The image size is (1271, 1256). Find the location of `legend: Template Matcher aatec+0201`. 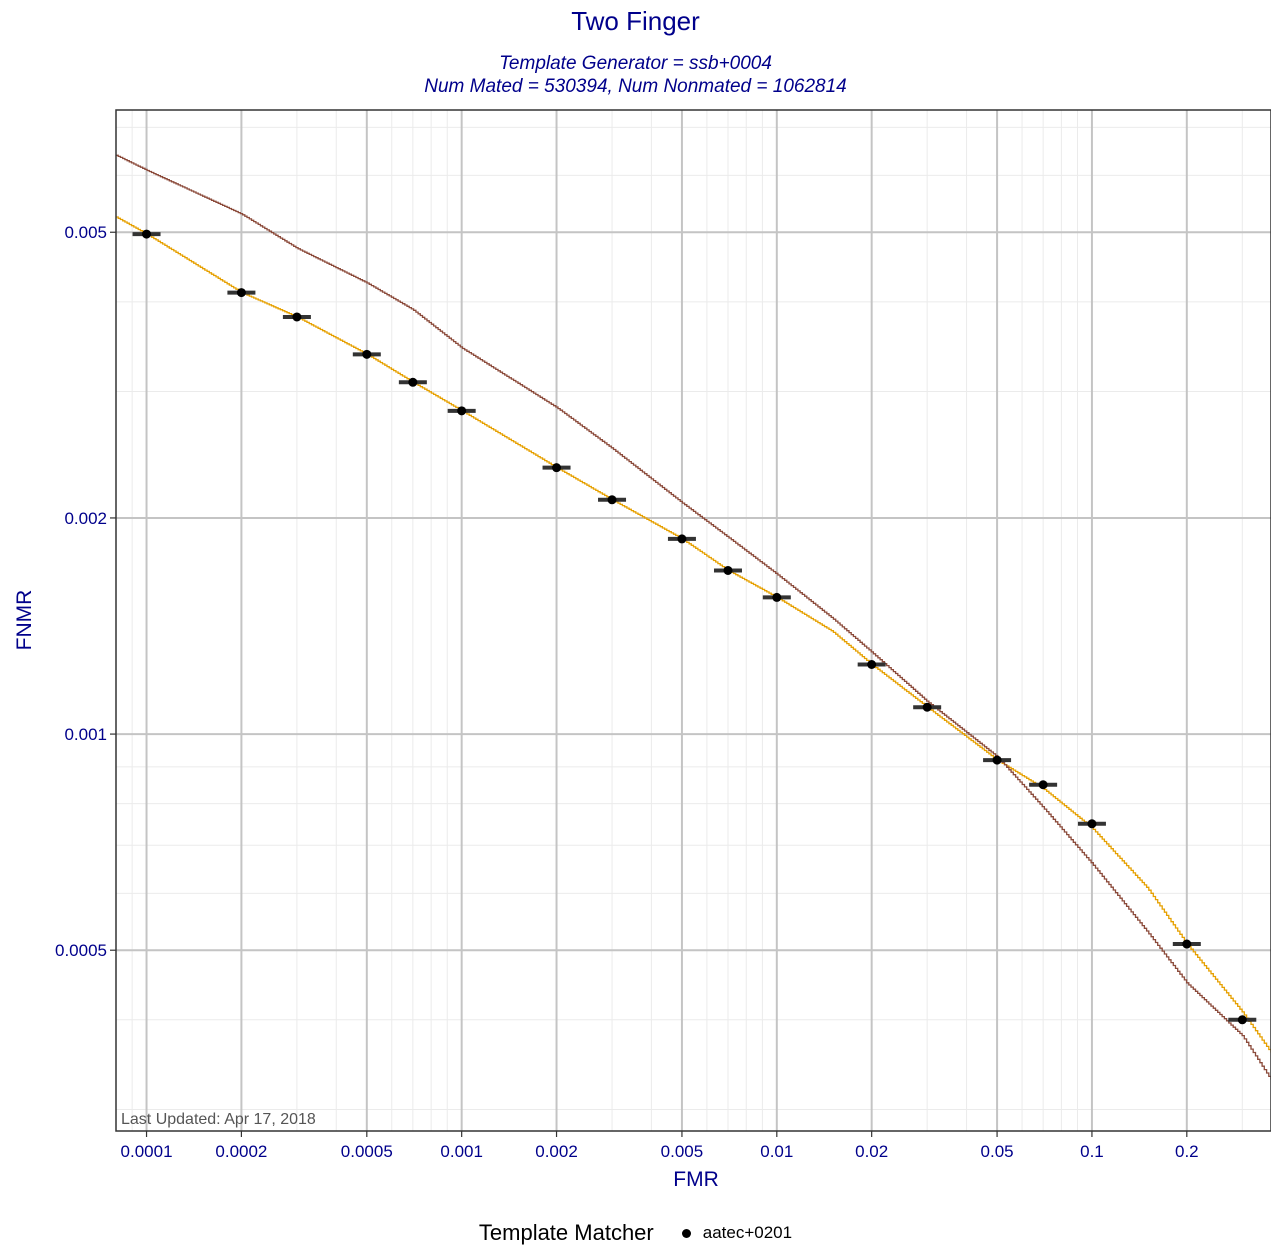

legend: Template Matcher aatec+0201 is located at coordinates (635, 1232).